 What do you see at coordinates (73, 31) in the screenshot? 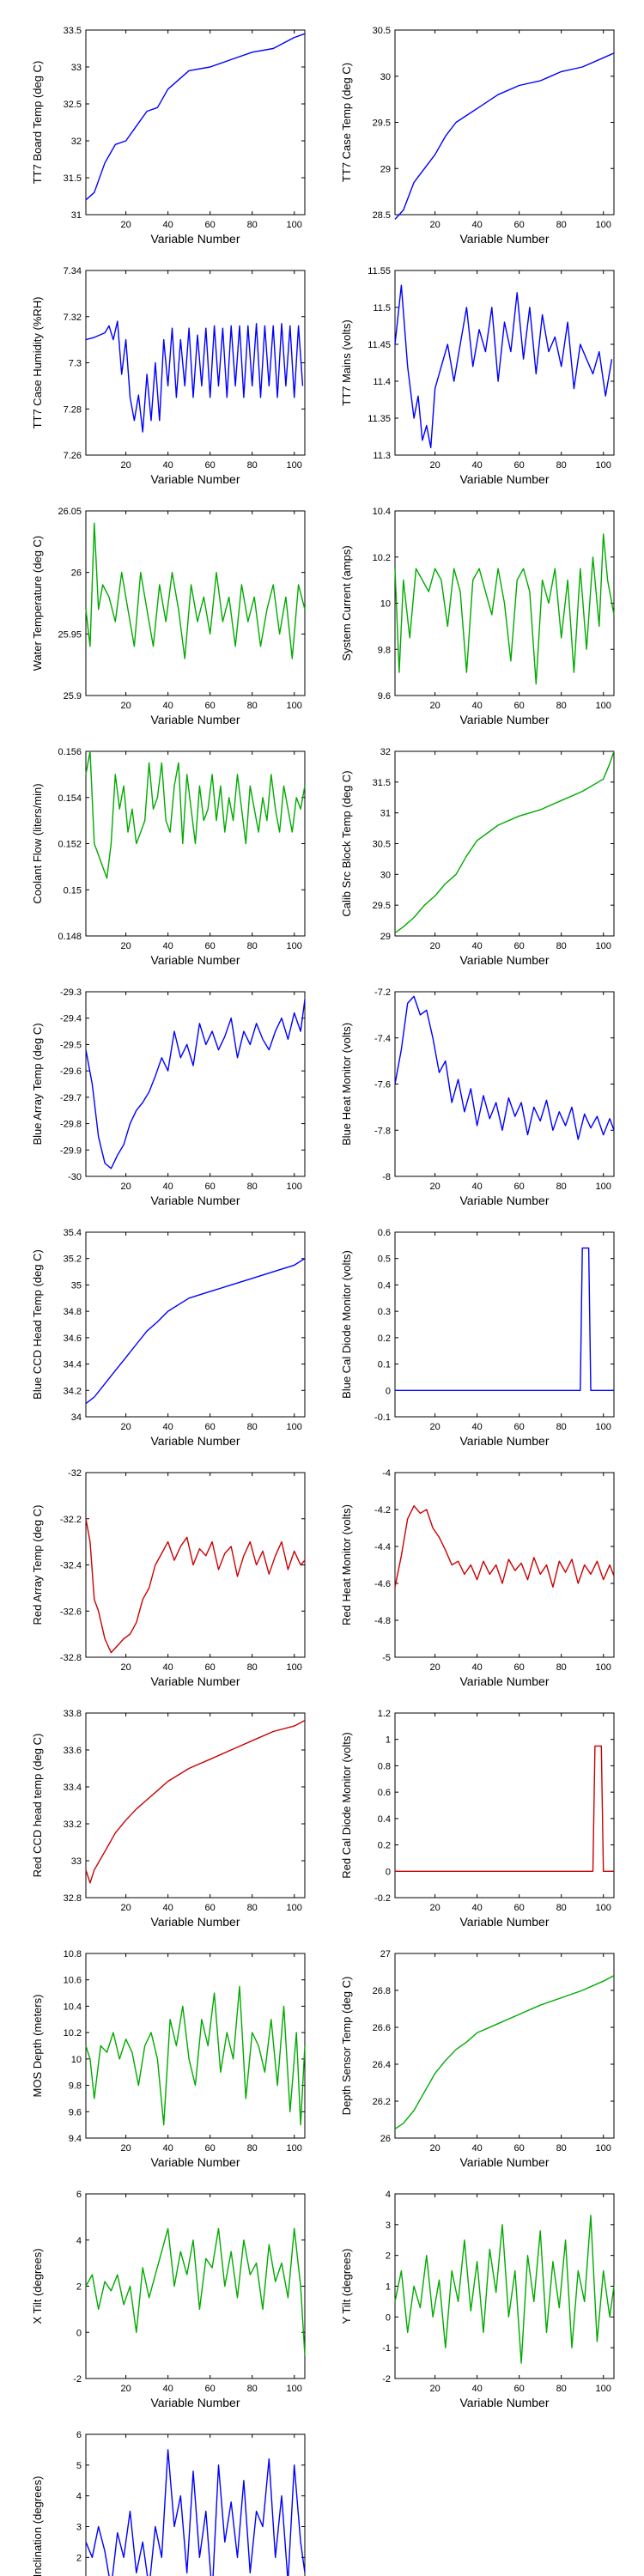
I see `y-tick-label: 33.5` at bounding box center [73, 31].